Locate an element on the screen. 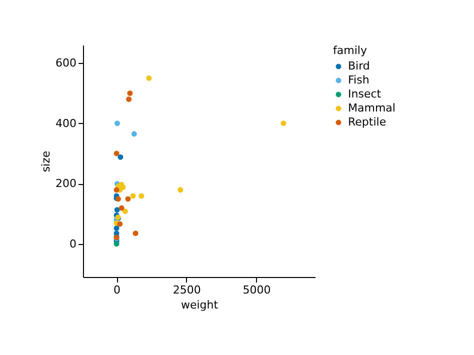 This screenshot has height=355, width=474. x-tick-label: 5000 is located at coordinates (256, 290).